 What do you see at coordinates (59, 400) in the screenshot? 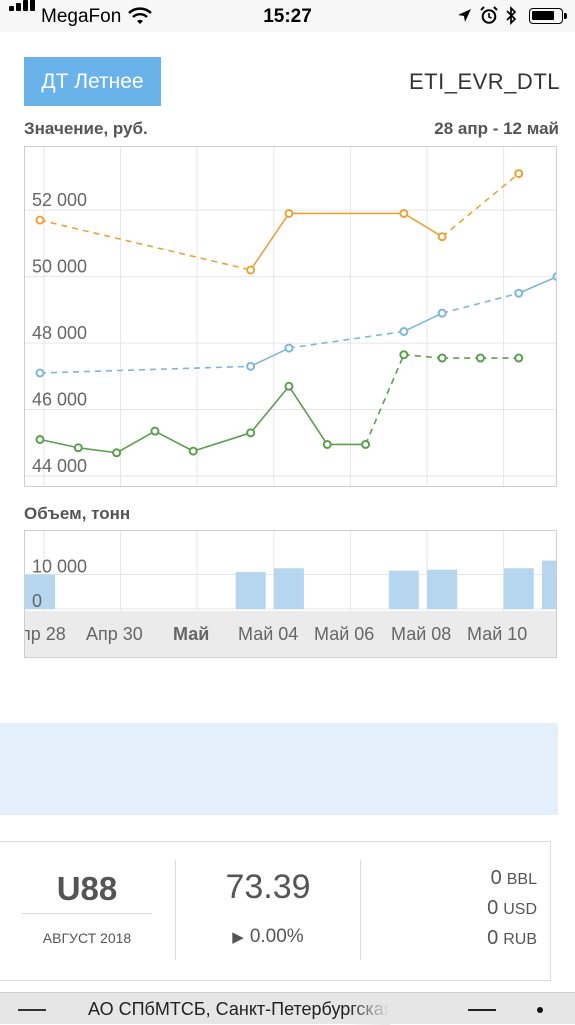
I see `y-tick-label: 46 000` at bounding box center [59, 400].